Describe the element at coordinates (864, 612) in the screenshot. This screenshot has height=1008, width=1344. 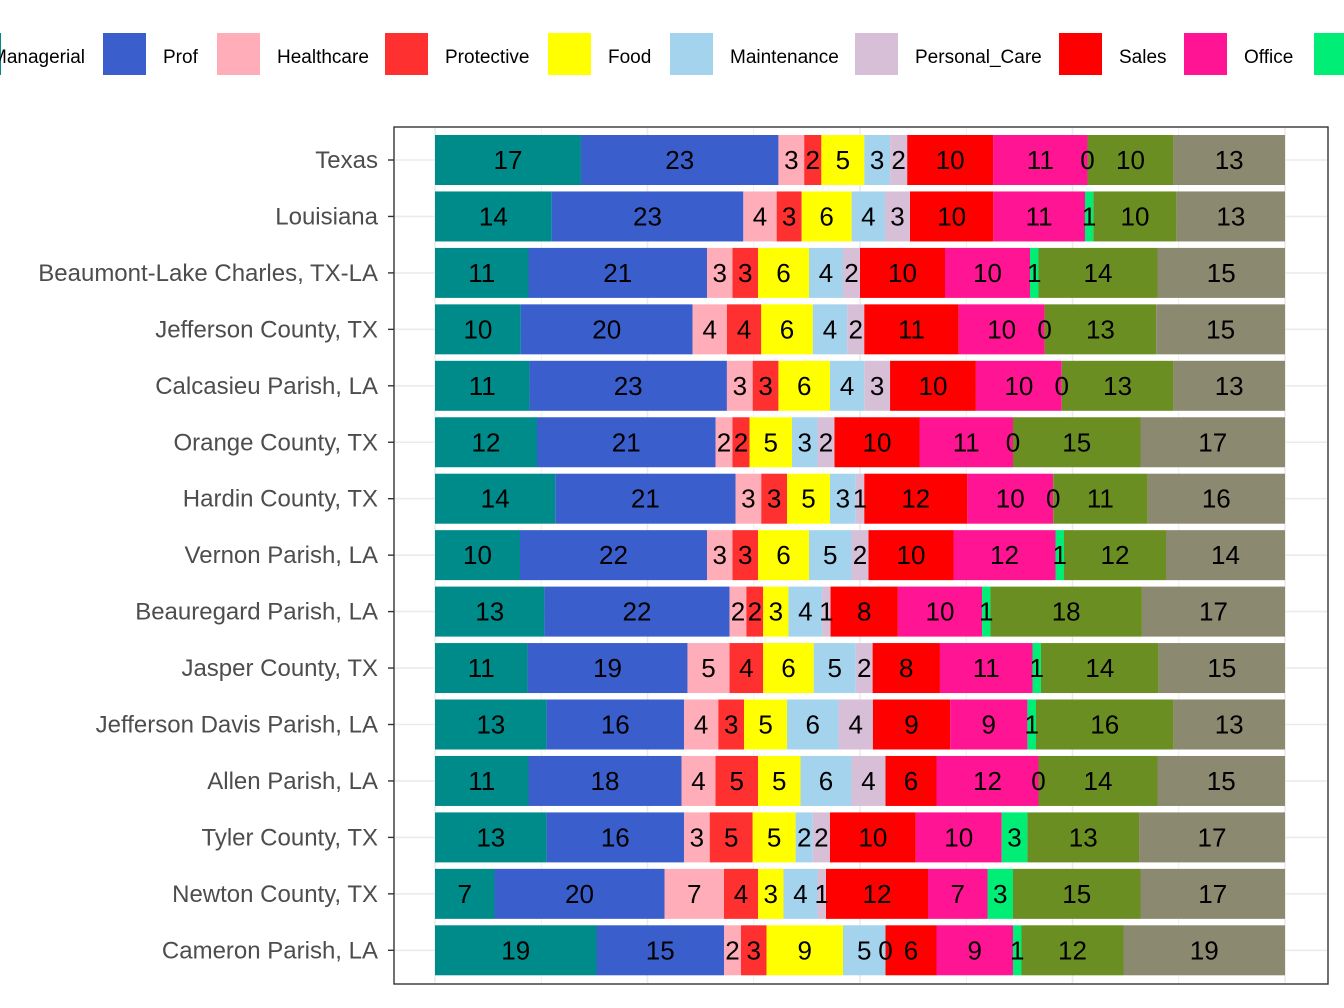
I see `segment-value-label: 8` at that location.